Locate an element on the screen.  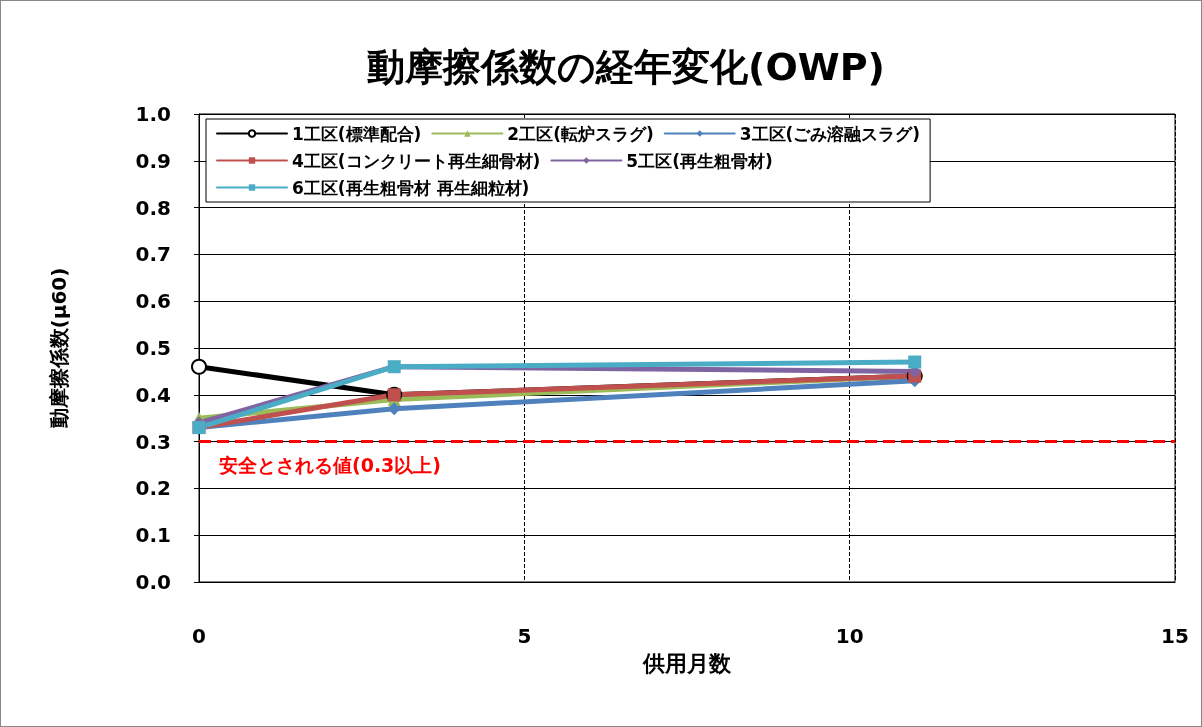
legend-label: 2工区(転炉スラグ) is located at coordinates (580, 133).